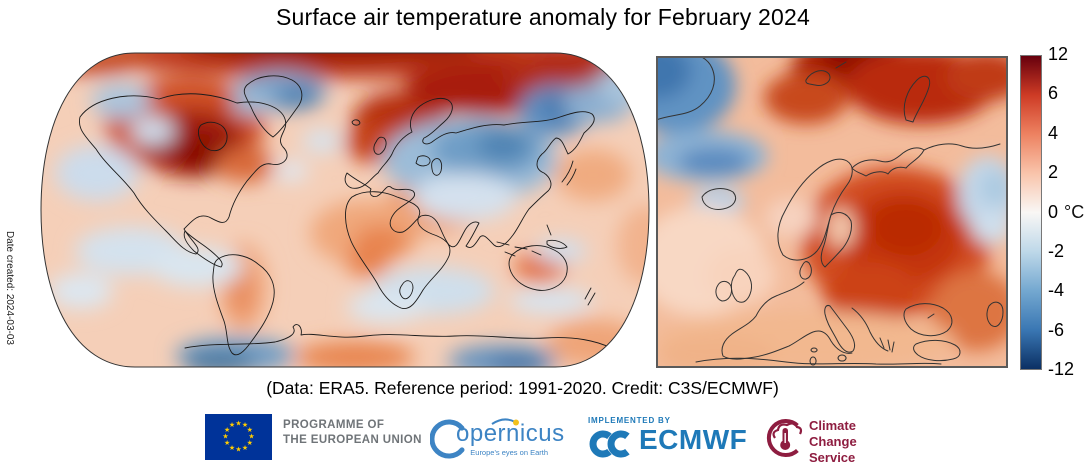  What do you see at coordinates (9, 288) in the screenshot?
I see `date-created-label: Date created: 2024-03-03` at bounding box center [9, 288].